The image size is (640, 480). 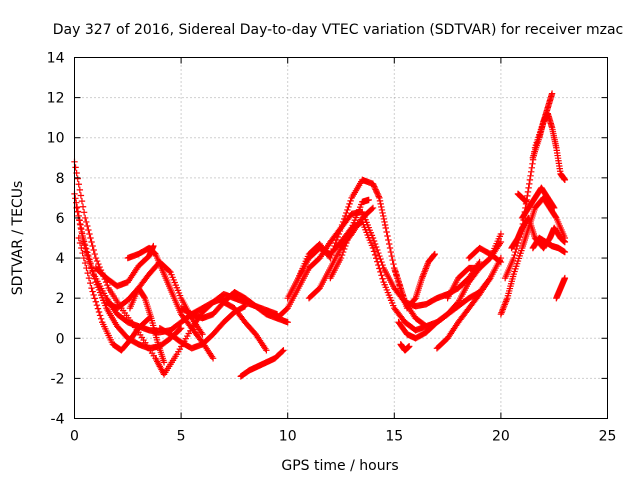 I want to click on y-tick-label: -2, so click(x=58, y=379).